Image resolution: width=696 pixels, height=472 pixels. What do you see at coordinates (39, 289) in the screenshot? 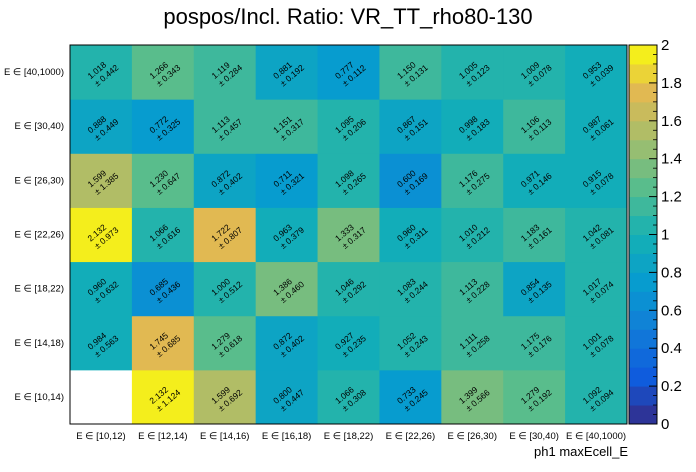
I see `y-tick-label: E ∈ [18,22)` at bounding box center [39, 289].